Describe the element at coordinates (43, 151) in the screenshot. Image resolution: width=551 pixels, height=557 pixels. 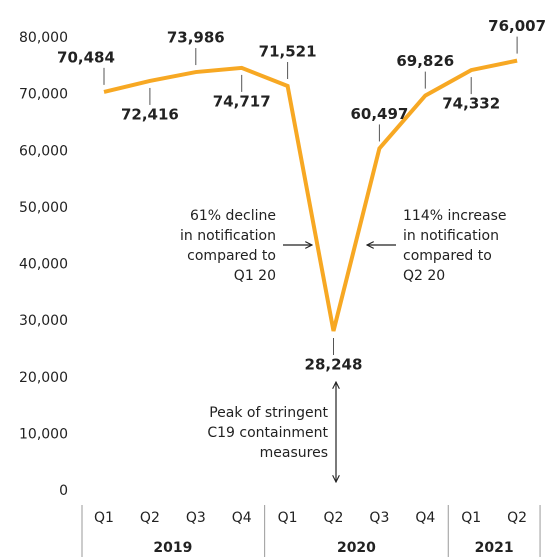
I see `y-tick-label: 60,000` at that location.